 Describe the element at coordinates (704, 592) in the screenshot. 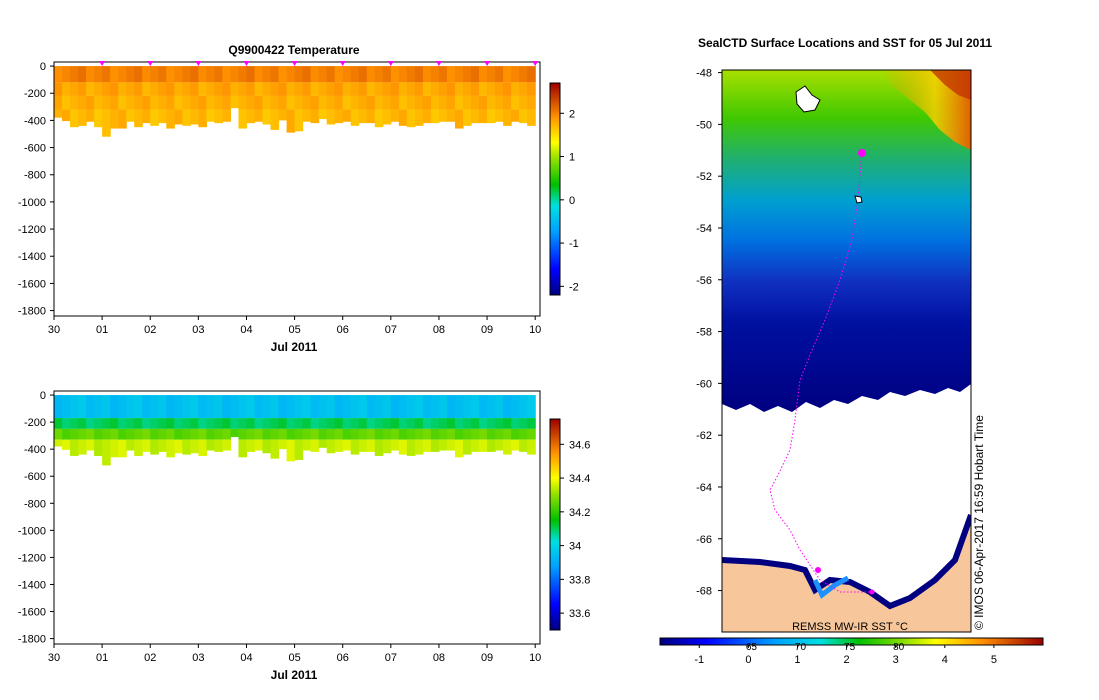

I see `lat-tick-label: -68` at that location.